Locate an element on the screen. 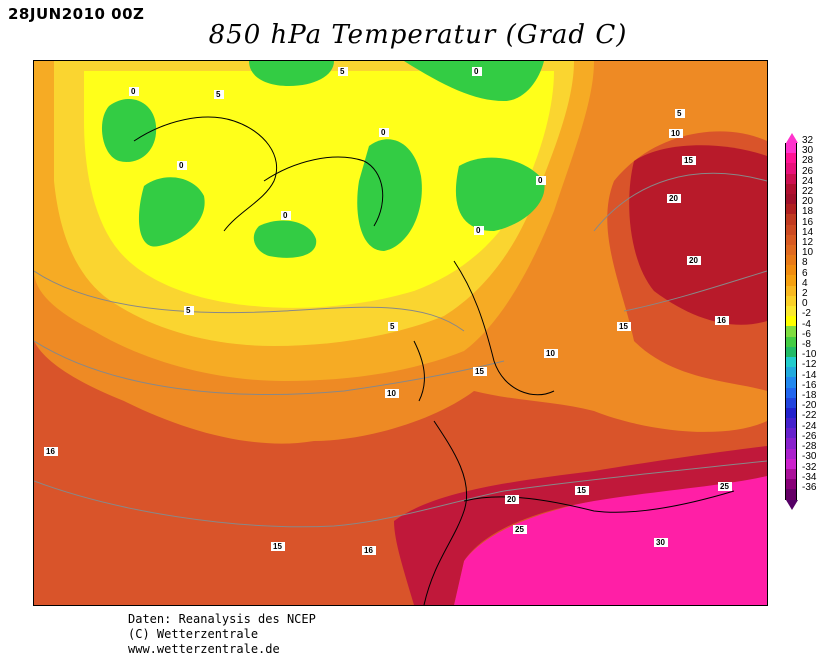 This screenshot has width=836, height=668. map-title: 850 hPa Temperatur (Grad C) is located at coordinates (418, 35).